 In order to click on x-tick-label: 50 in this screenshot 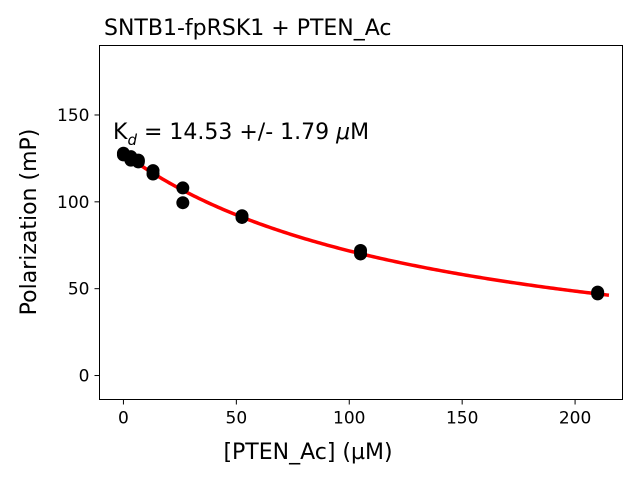, I will do `click(237, 419)`.